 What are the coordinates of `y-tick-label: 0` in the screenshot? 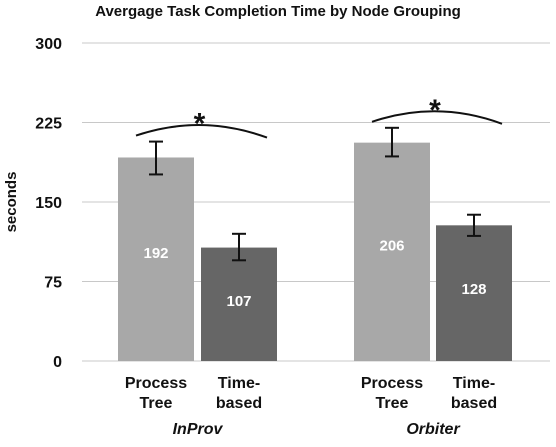 It's located at (57, 362).